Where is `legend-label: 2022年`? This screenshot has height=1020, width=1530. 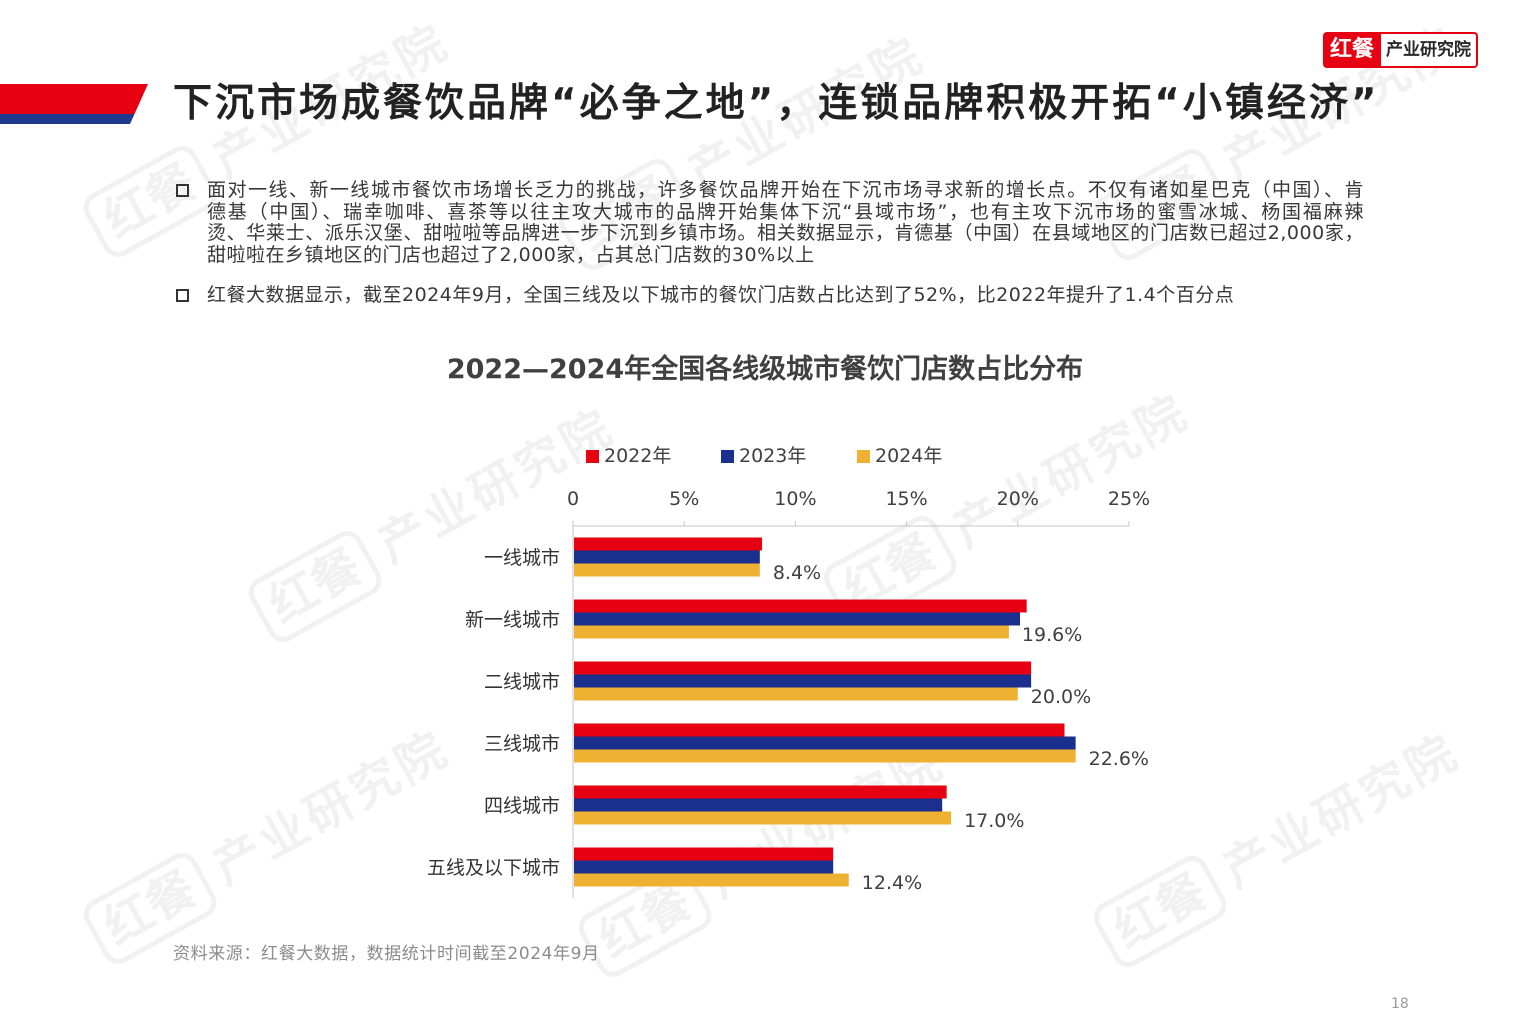 legend-label: 2022年 is located at coordinates (638, 456).